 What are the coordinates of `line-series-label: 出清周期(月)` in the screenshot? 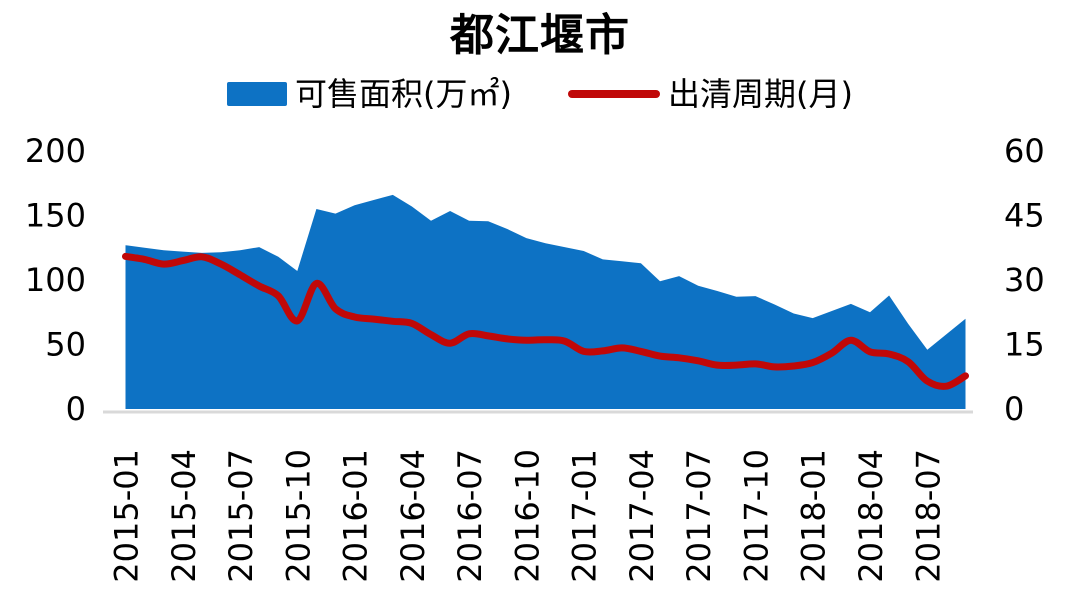 It's located at (760, 94).